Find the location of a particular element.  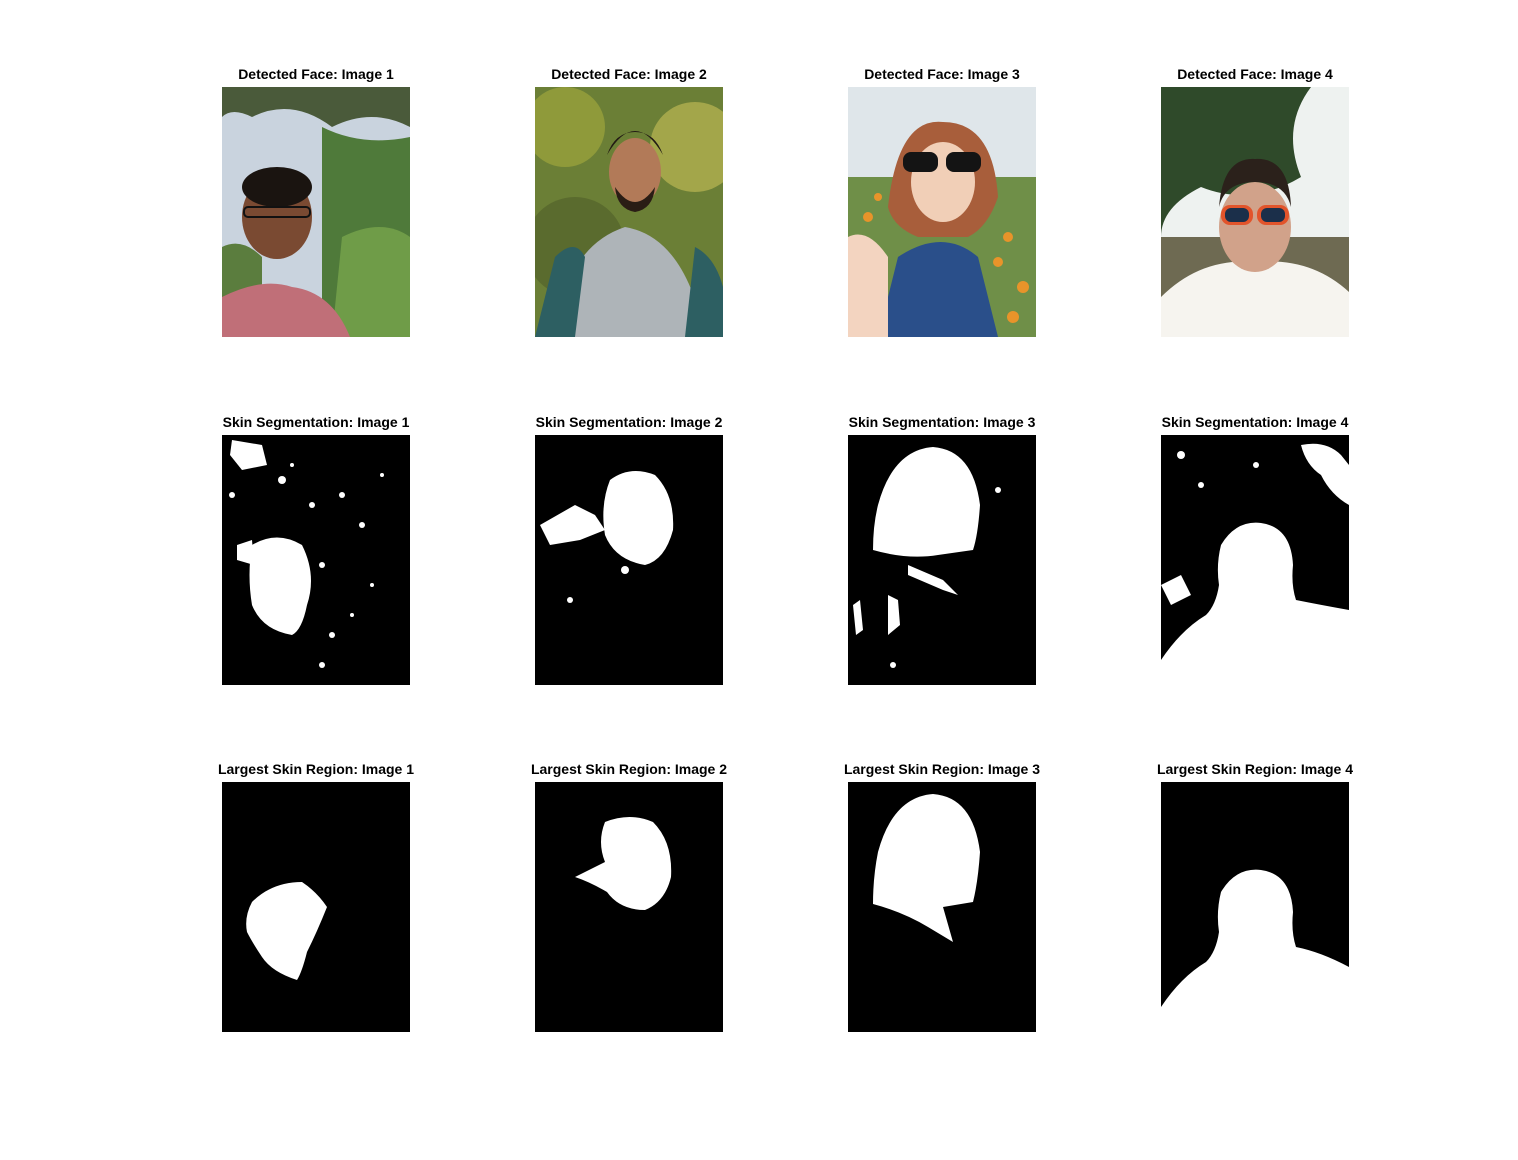

panel-title: Skin Segmentation: Image 1 is located at coordinates (316, 422).